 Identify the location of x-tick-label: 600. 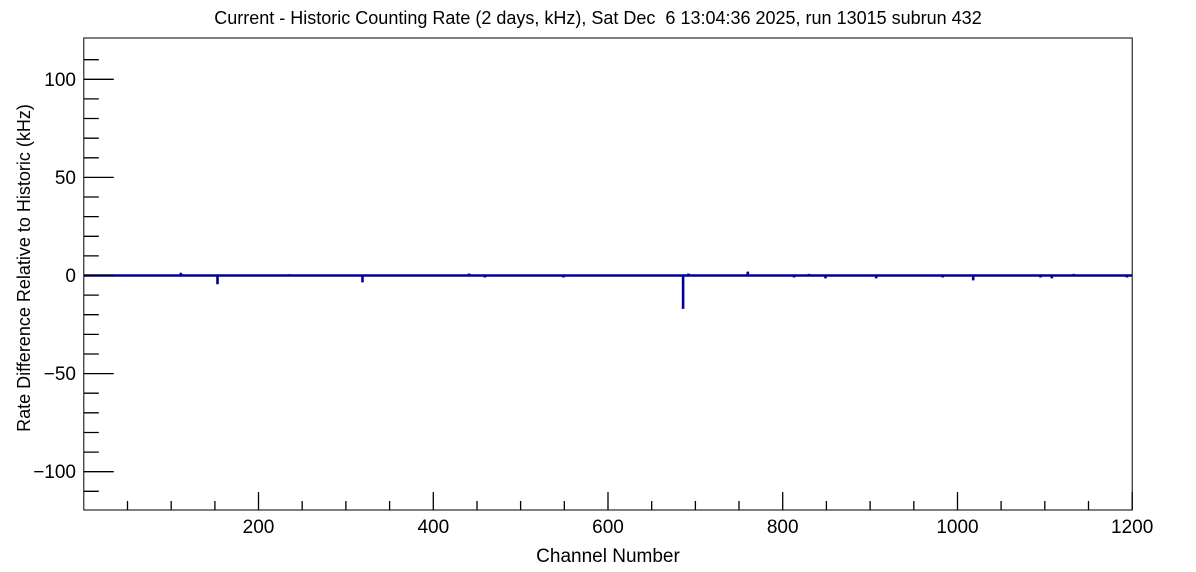
(608, 527).